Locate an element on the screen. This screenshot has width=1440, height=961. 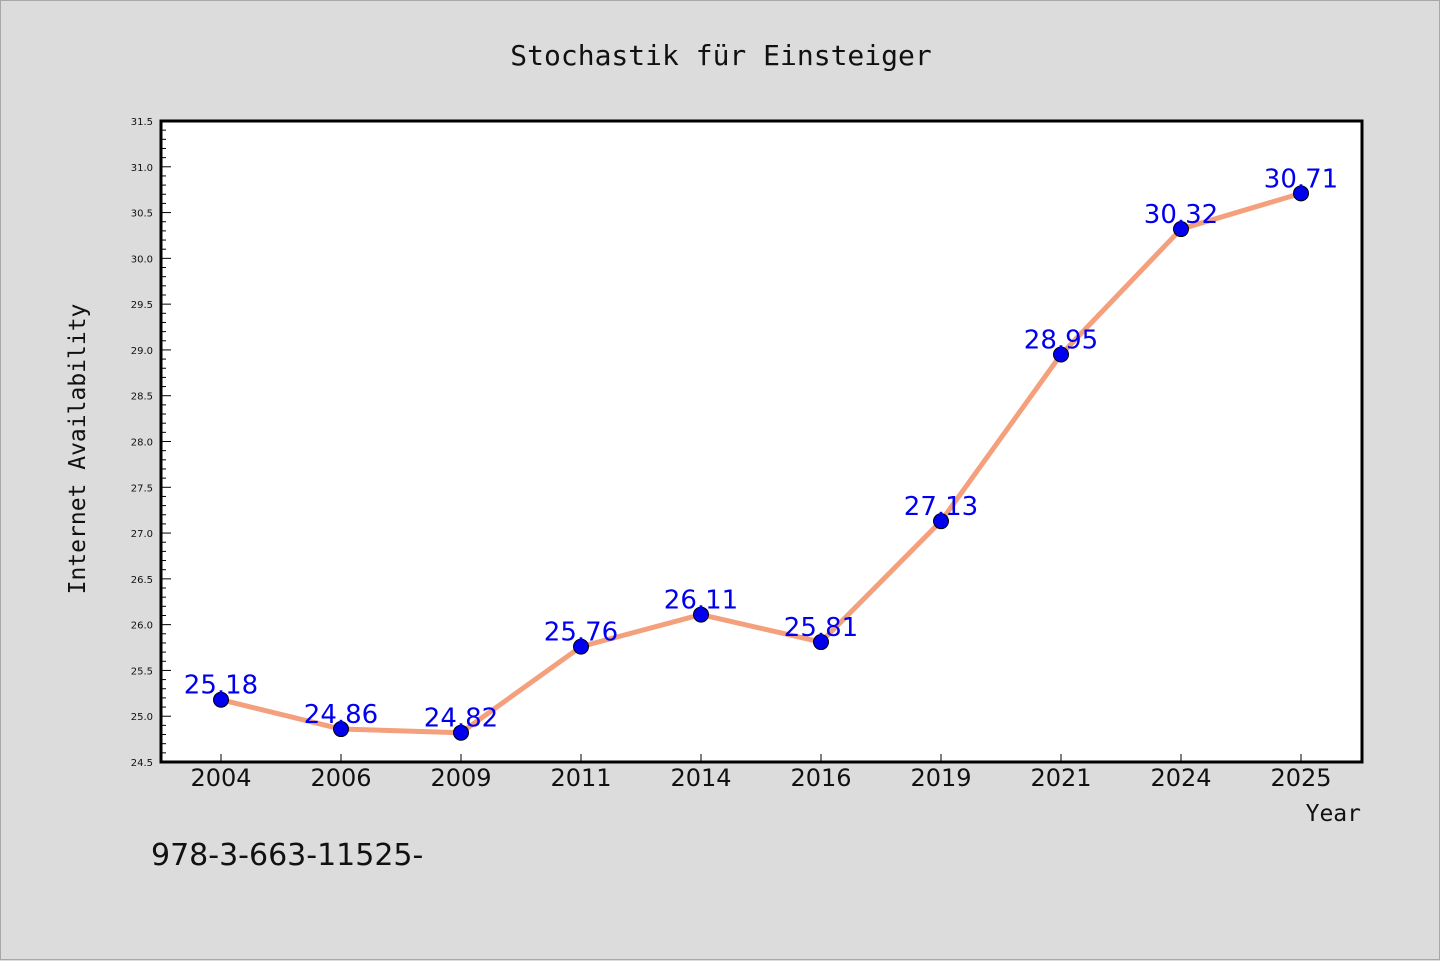
y-tick-label: 29.0 is located at coordinates (142, 351).